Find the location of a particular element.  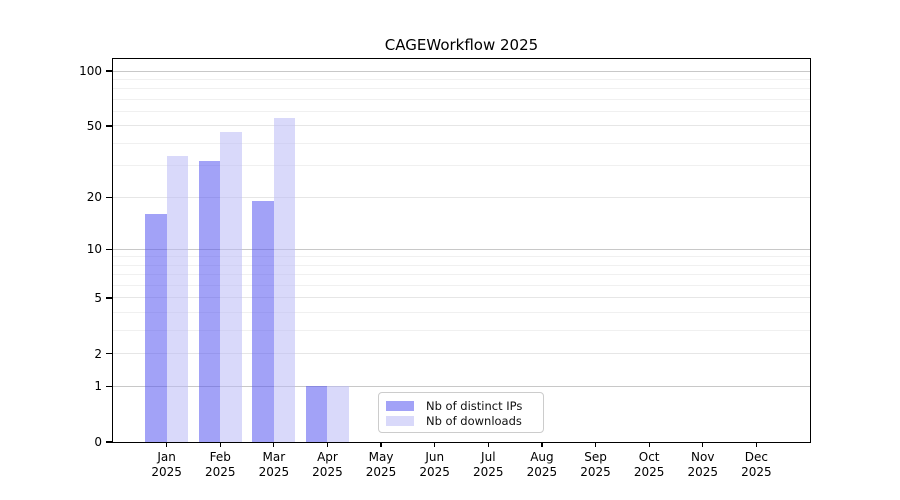

x-tick-mark-apr-2025 is located at coordinates (327, 444).